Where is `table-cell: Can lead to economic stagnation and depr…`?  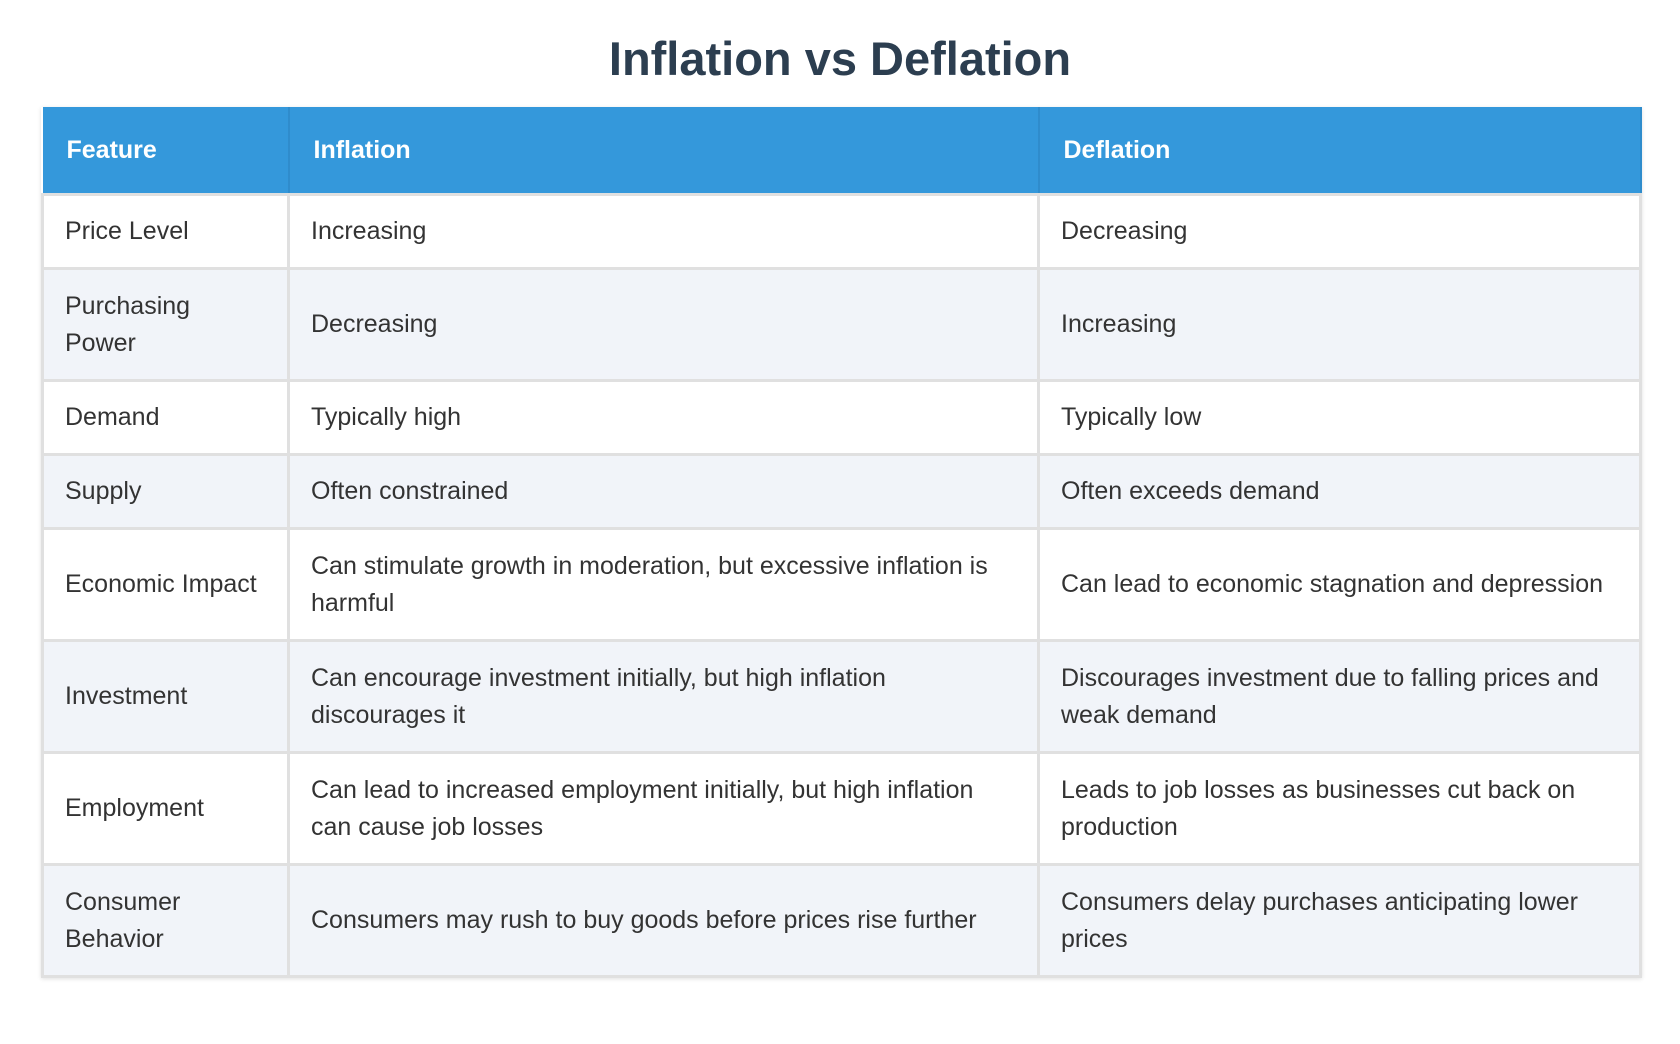 table-cell: Can lead to economic stagnation and depr… is located at coordinates (1339, 584).